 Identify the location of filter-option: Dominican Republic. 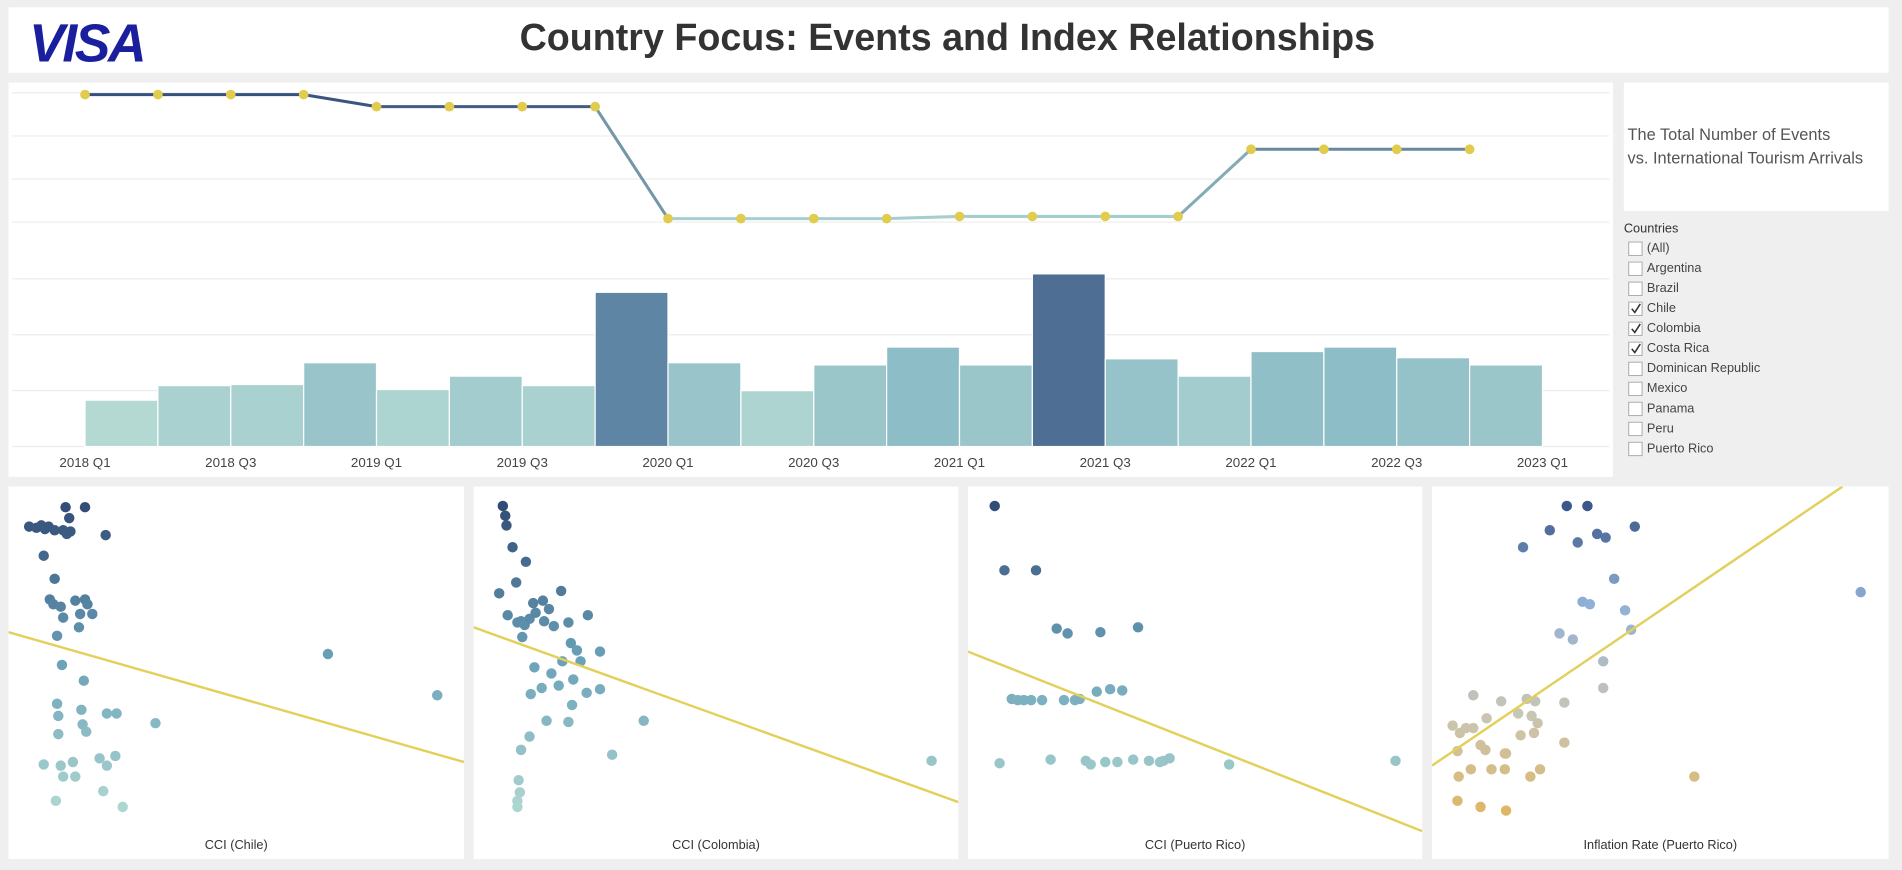
(1694, 368).